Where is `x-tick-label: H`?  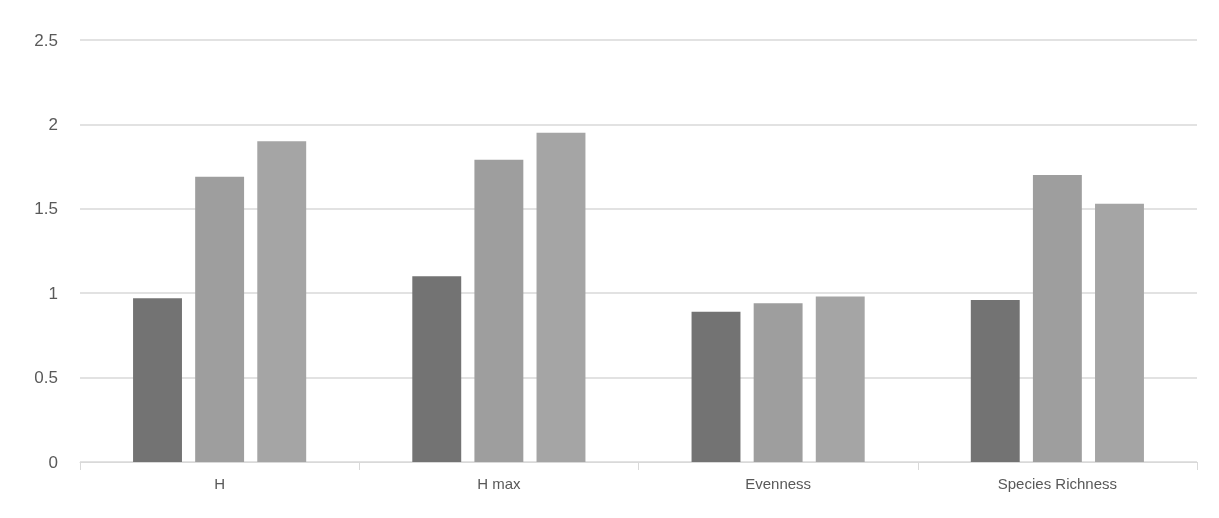
x-tick-label: H is located at coordinates (220, 483).